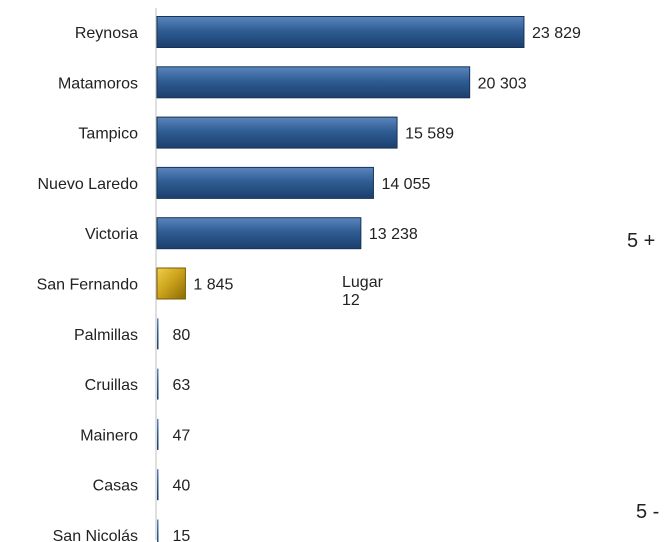  Describe the element at coordinates (115, 486) in the screenshot. I see `category-label-casas: Casas` at that location.